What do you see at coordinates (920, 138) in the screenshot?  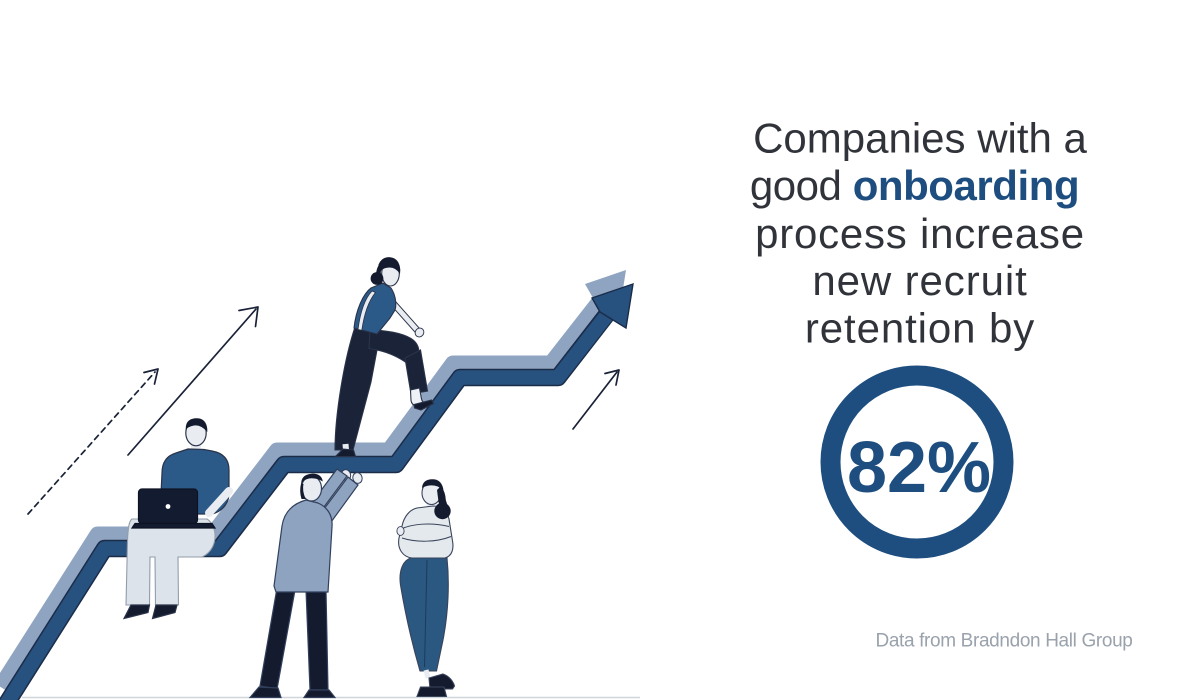 I see `svg-text: Companies with a` at bounding box center [920, 138].